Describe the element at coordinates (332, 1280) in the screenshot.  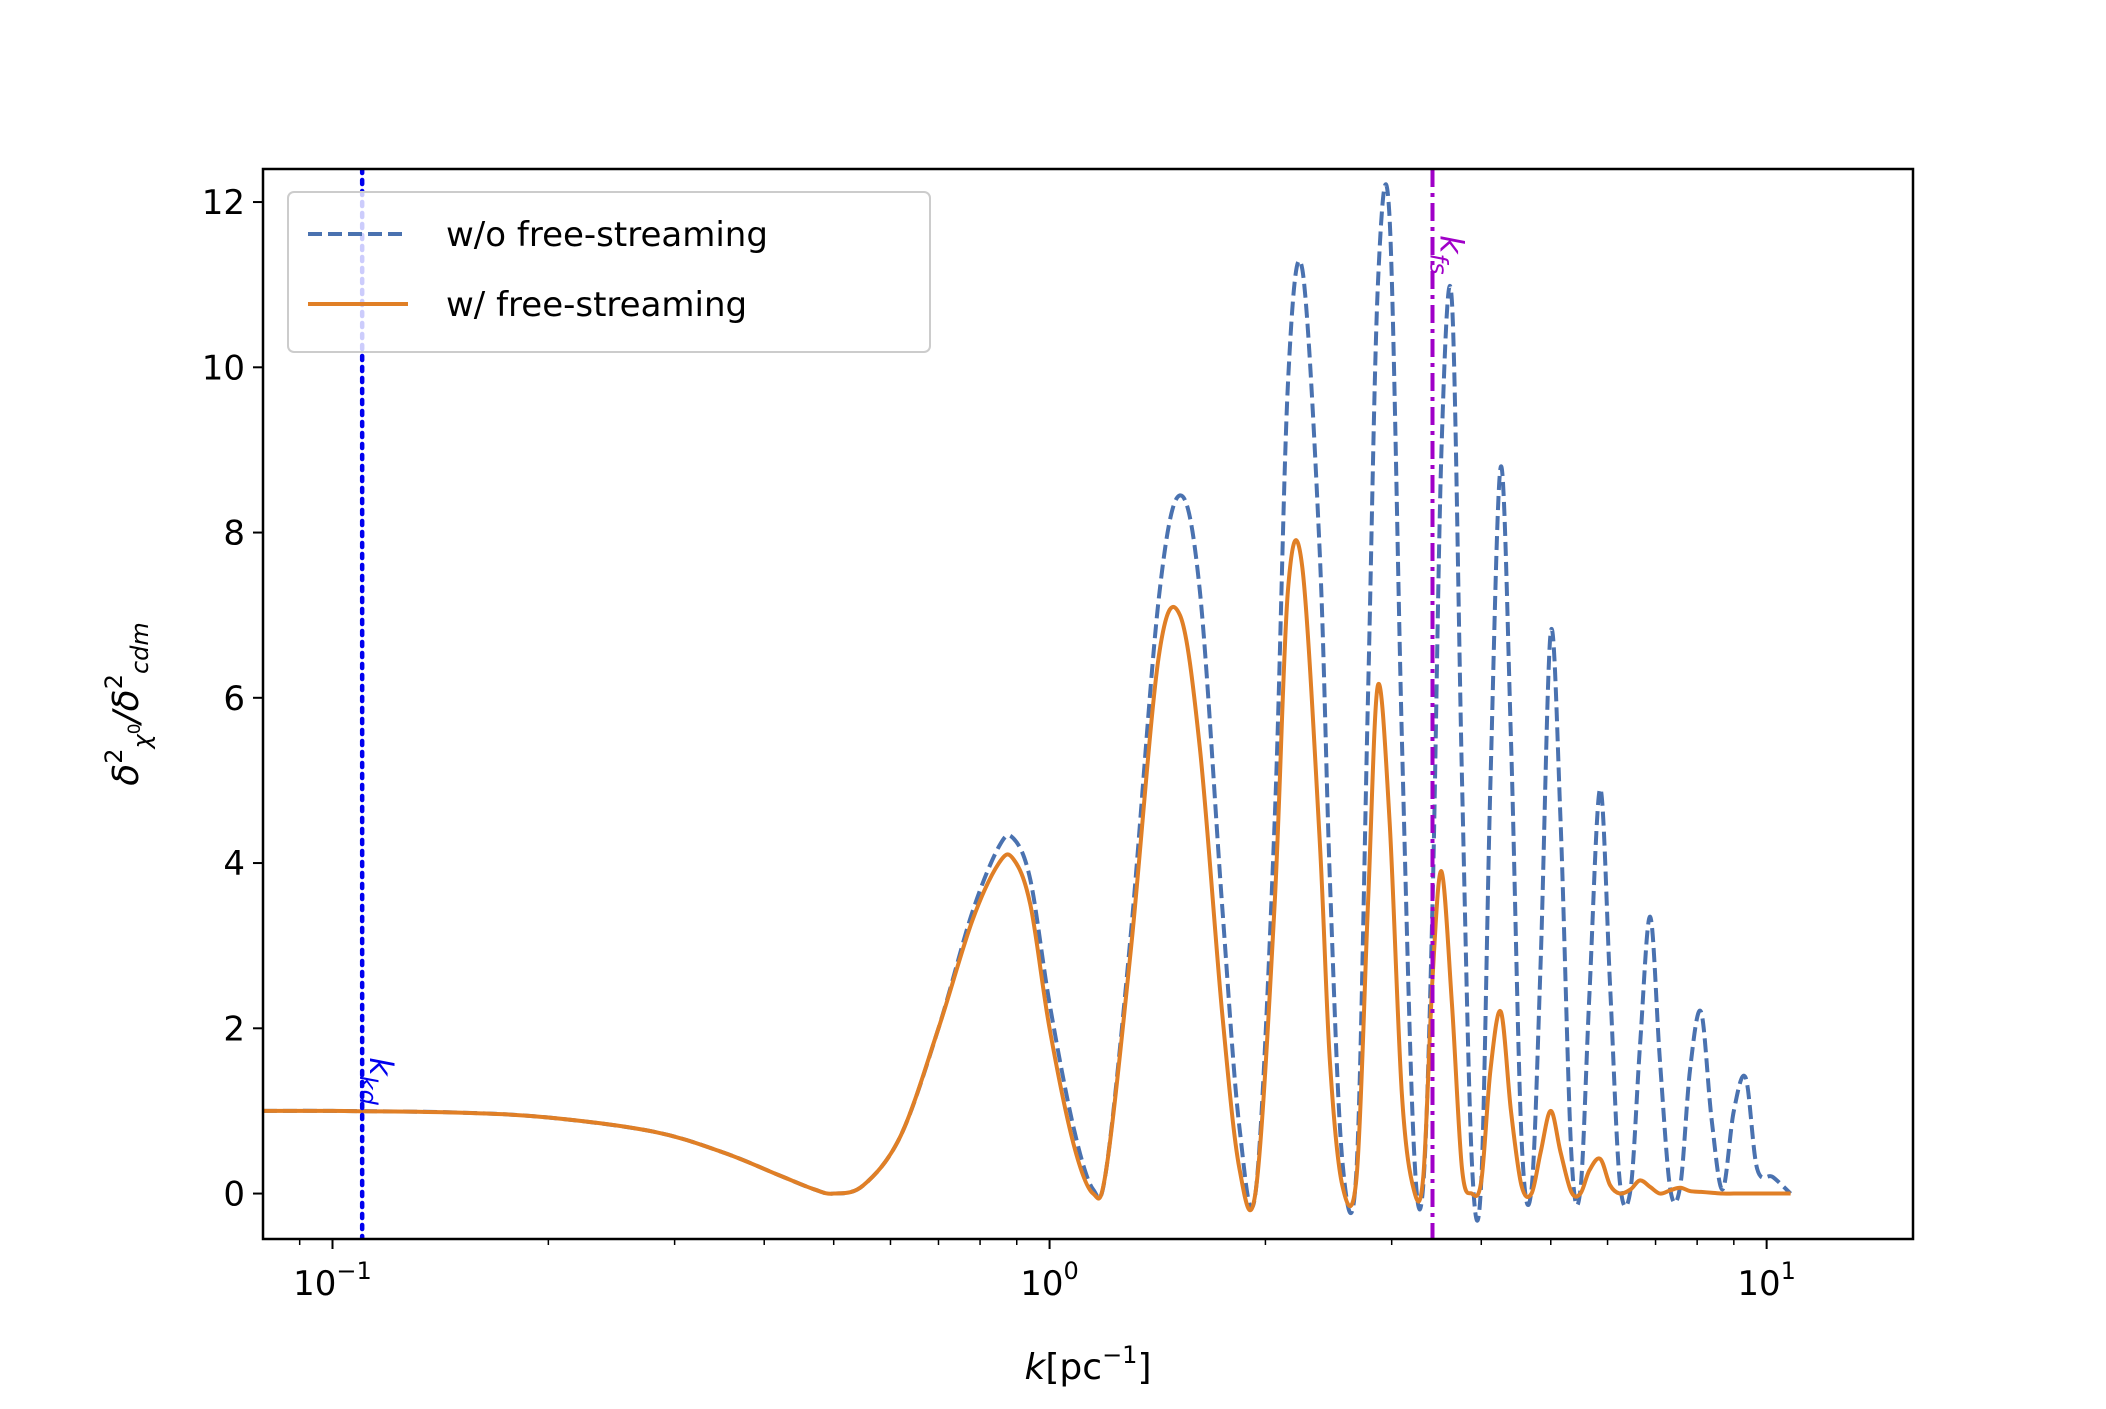
I see `x-tick-label: 10⁻¹` at that location.